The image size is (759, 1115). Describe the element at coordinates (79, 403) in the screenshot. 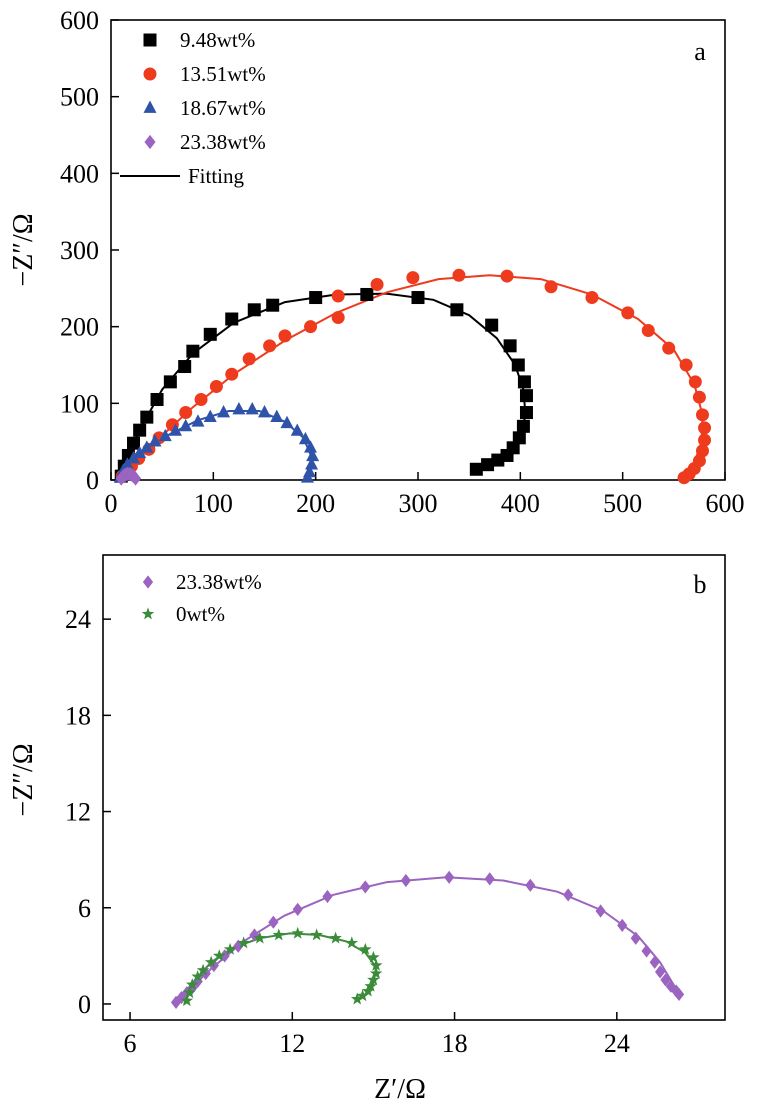

I see `y-tick-label: 100` at that location.